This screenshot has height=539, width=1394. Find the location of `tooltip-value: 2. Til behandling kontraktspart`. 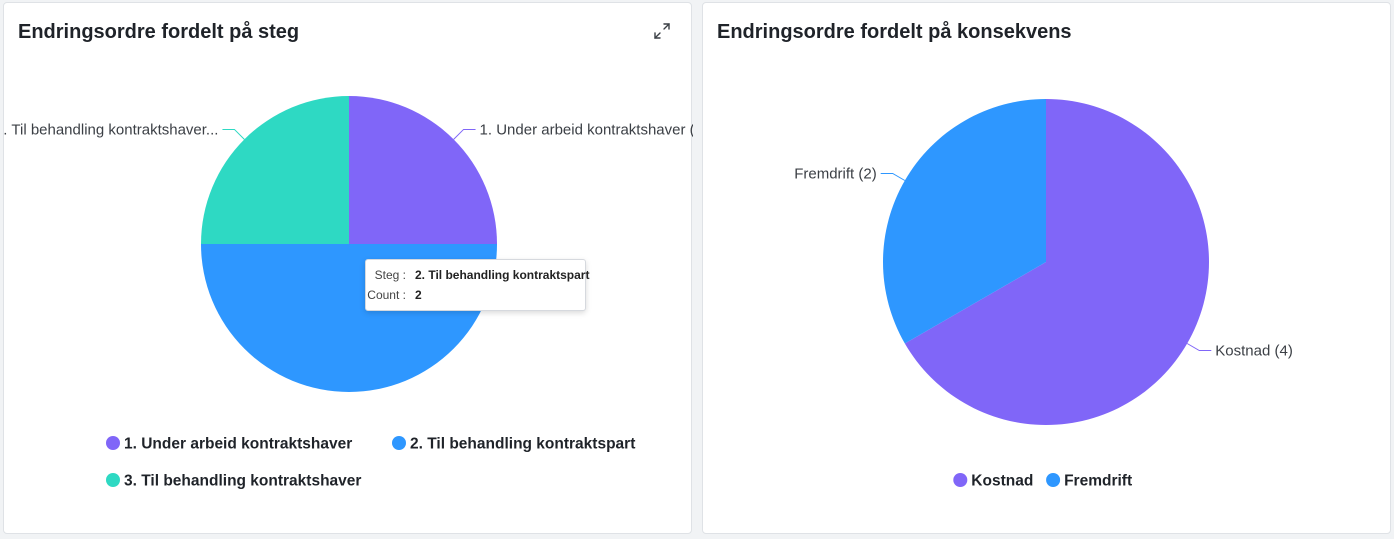

tooltip-value: 2. Til behandling kontraktspart is located at coordinates (502, 275).